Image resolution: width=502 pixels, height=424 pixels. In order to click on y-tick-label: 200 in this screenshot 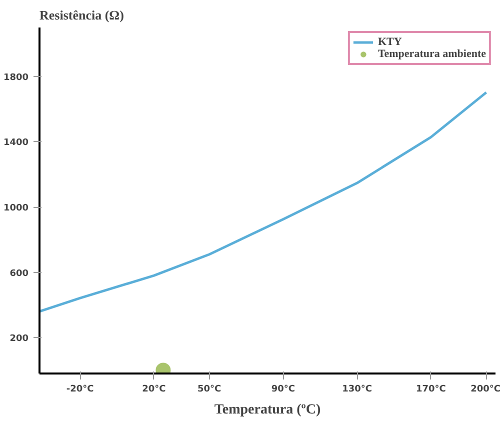, I will do `click(19, 339)`.